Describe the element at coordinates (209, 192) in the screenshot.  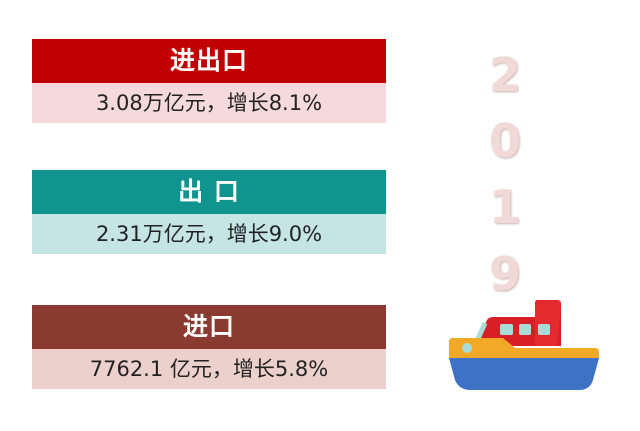
I see `card-title: 出 口` at that location.